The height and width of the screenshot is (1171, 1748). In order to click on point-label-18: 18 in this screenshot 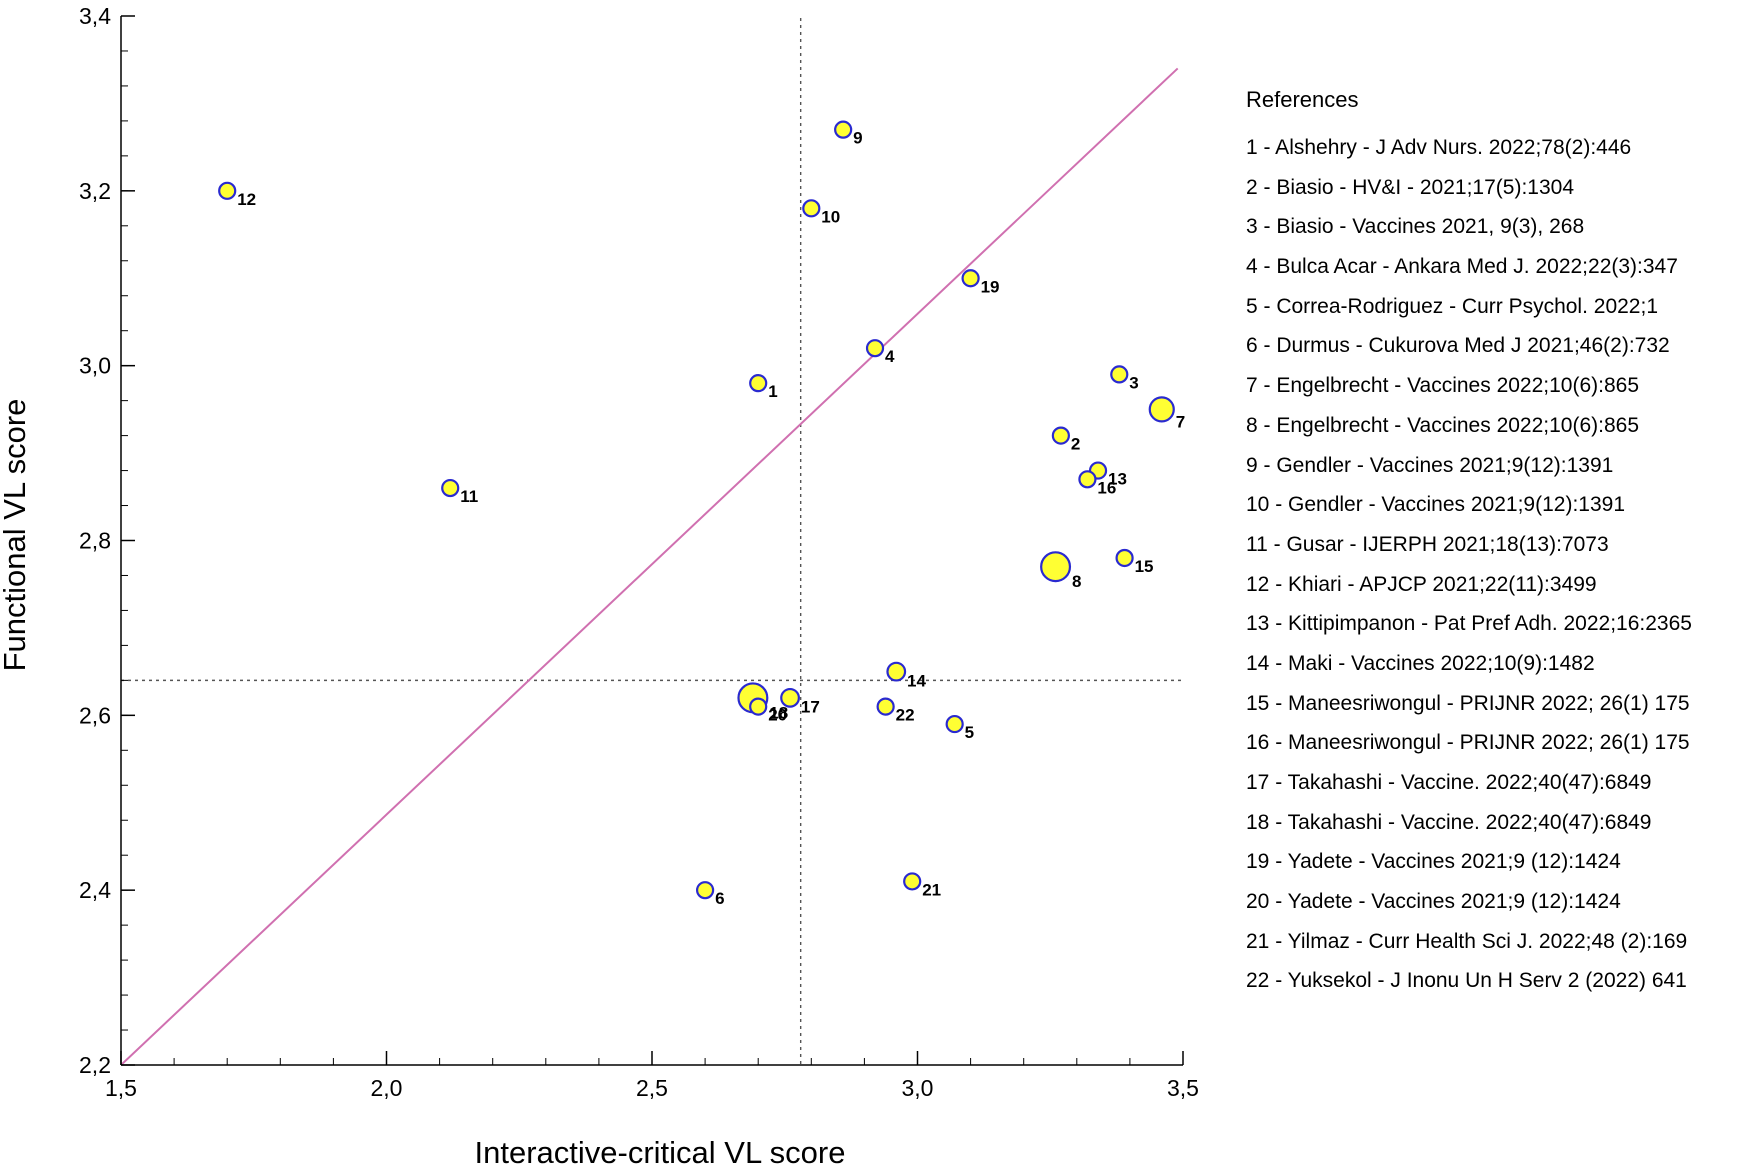, I will do `click(778, 712)`.